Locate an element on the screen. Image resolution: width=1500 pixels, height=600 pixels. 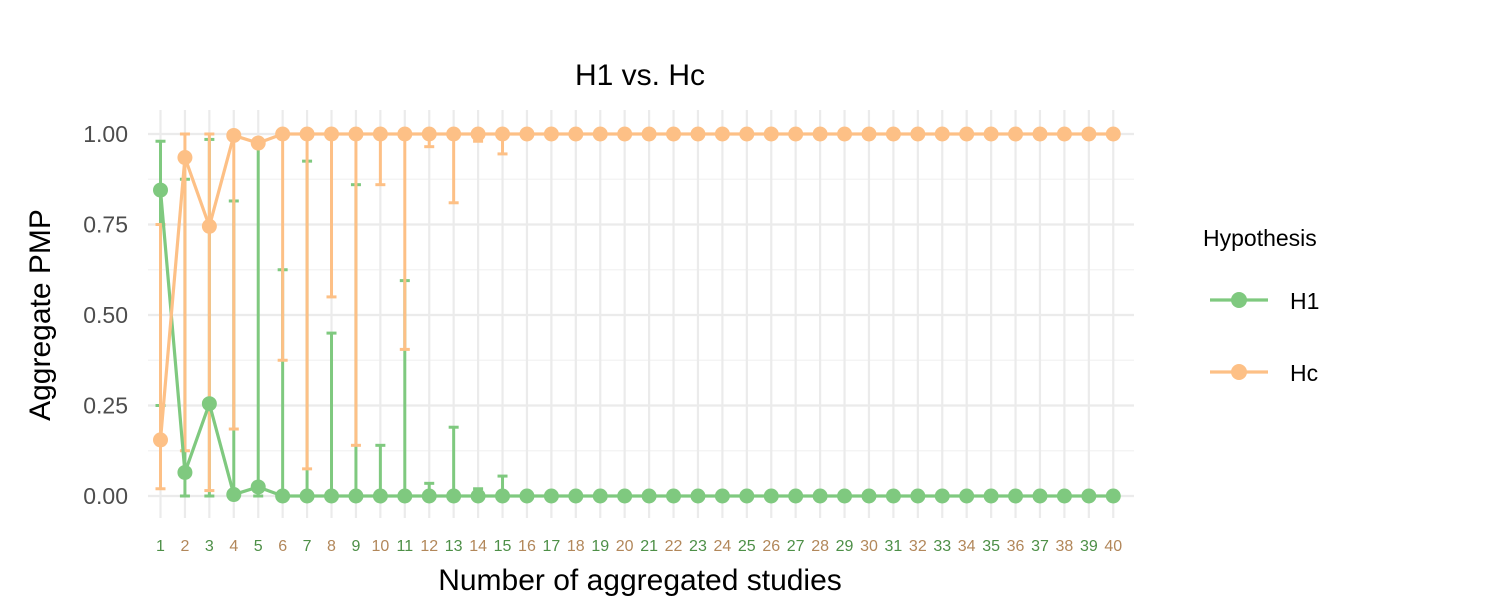
x-tick-label: 11 is located at coordinates (404, 546).